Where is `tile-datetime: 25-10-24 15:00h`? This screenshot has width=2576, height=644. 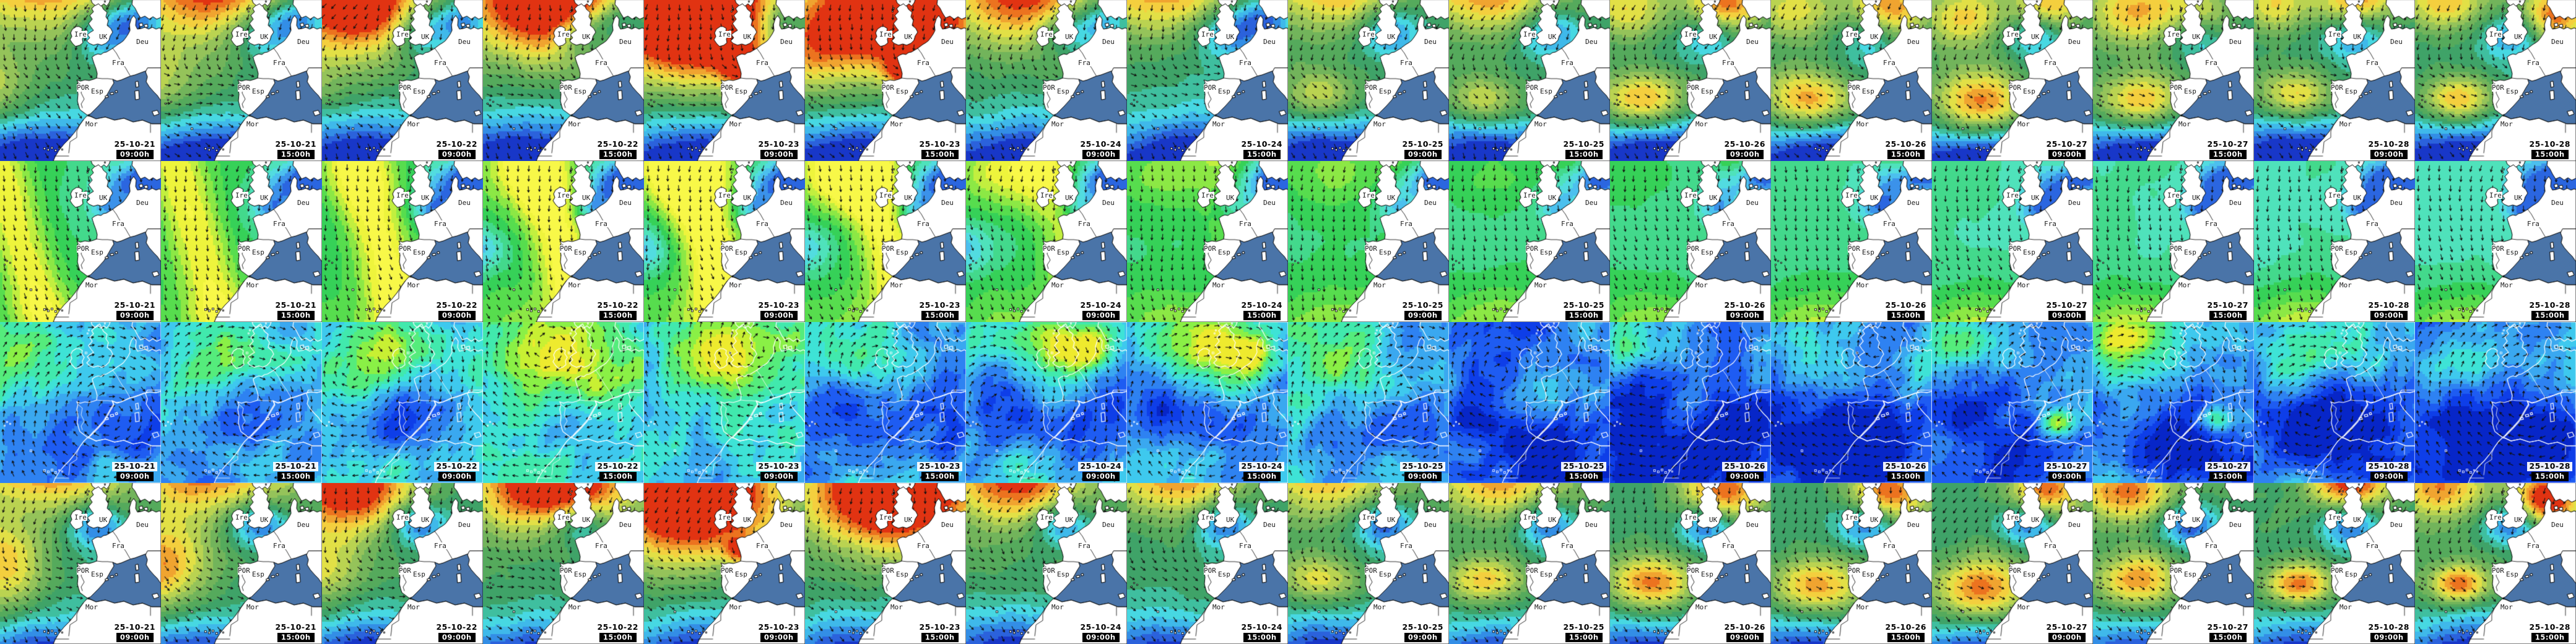
tile-datetime: 25-10-24 15:00h is located at coordinates (1261, 149).